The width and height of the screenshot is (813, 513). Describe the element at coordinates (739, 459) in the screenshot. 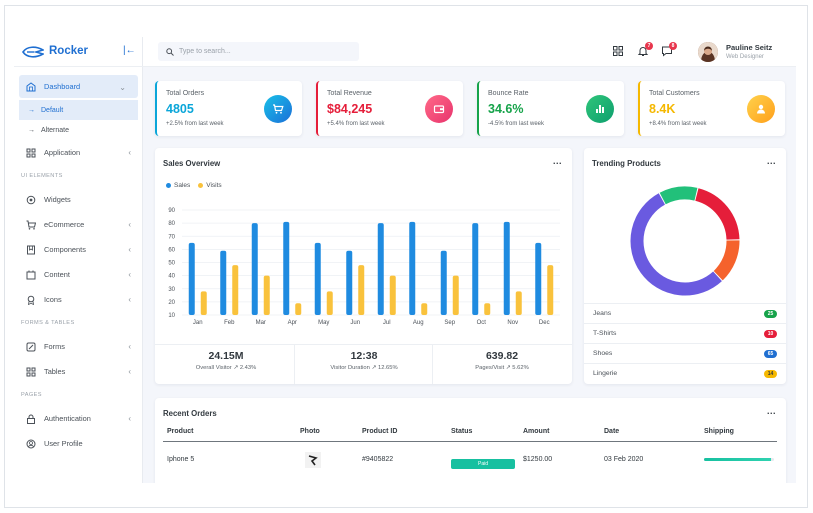

I see `shipping-progress-bar` at that location.